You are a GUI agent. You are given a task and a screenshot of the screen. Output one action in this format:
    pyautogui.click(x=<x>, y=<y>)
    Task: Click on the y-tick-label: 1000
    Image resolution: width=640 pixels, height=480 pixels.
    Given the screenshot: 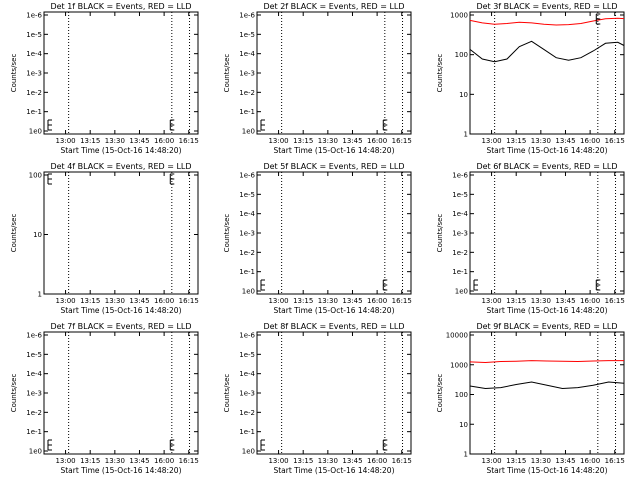 What is the action you would take?
    pyautogui.click(x=459, y=16)
    